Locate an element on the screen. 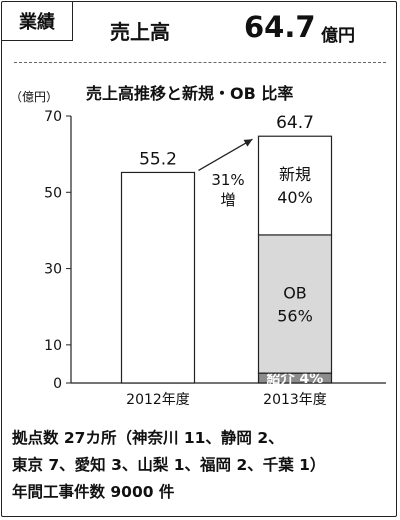 Image resolution: width=400 pixels, height=520 pixels. headline-value: 64.7 is located at coordinates (280, 27).